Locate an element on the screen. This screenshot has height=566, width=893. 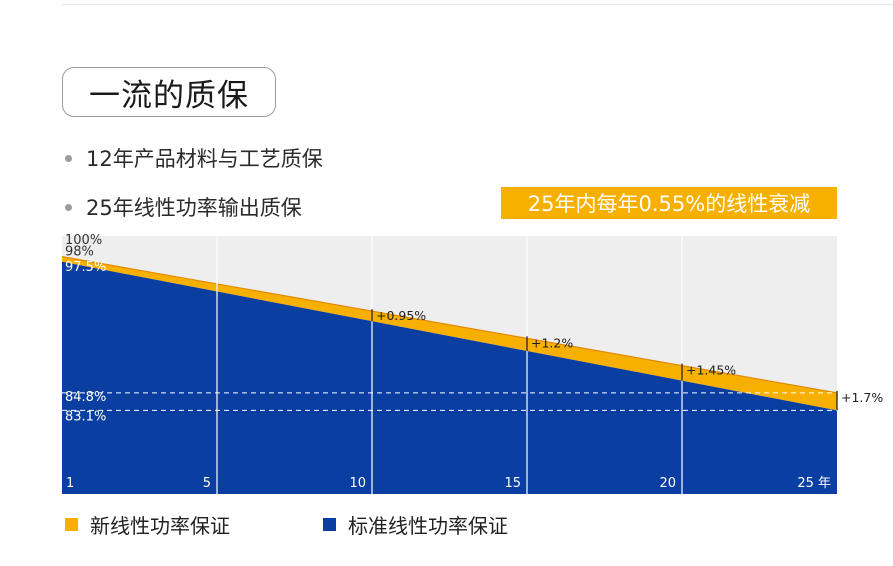
annotation-label: +1.45% is located at coordinates (711, 370).